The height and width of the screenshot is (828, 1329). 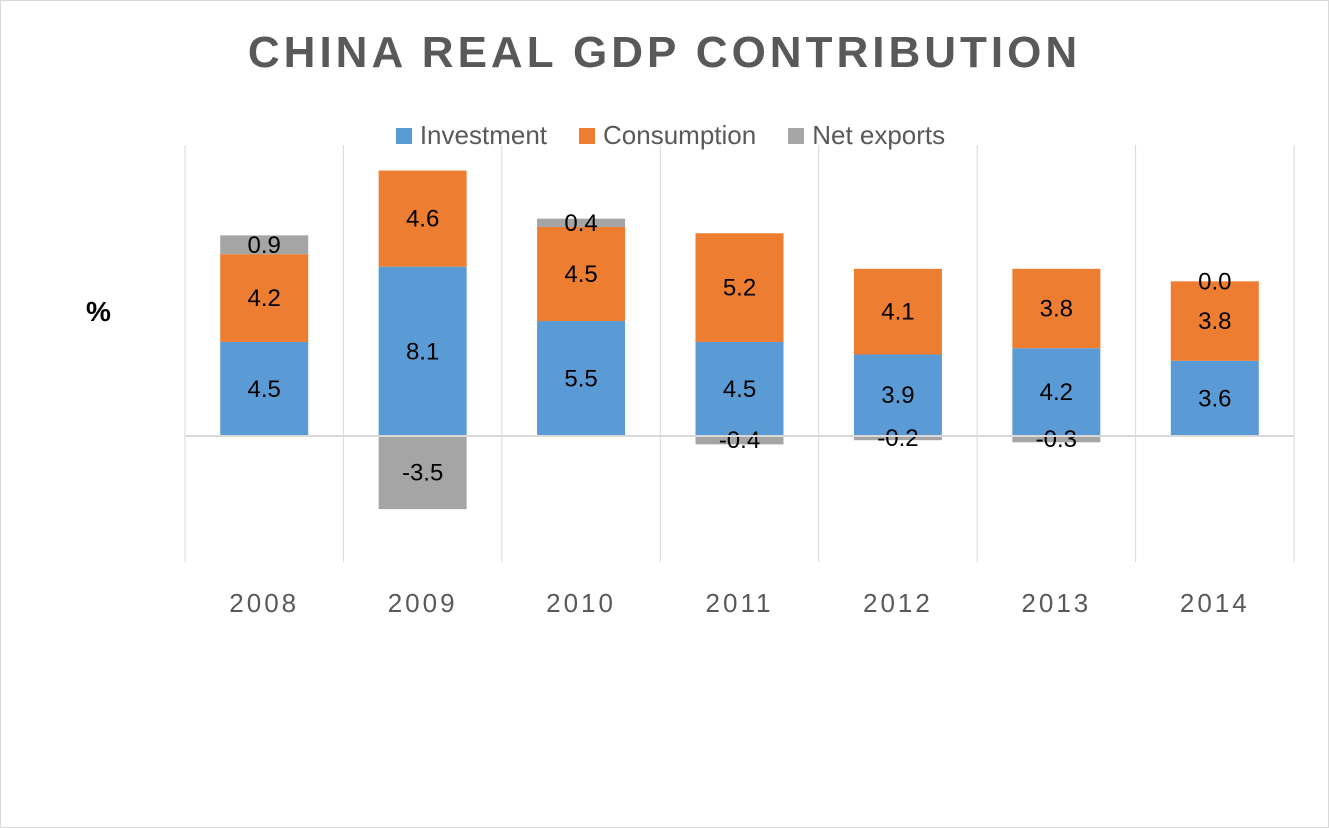 I want to click on x-tick-label: 2011, so click(x=740, y=603).